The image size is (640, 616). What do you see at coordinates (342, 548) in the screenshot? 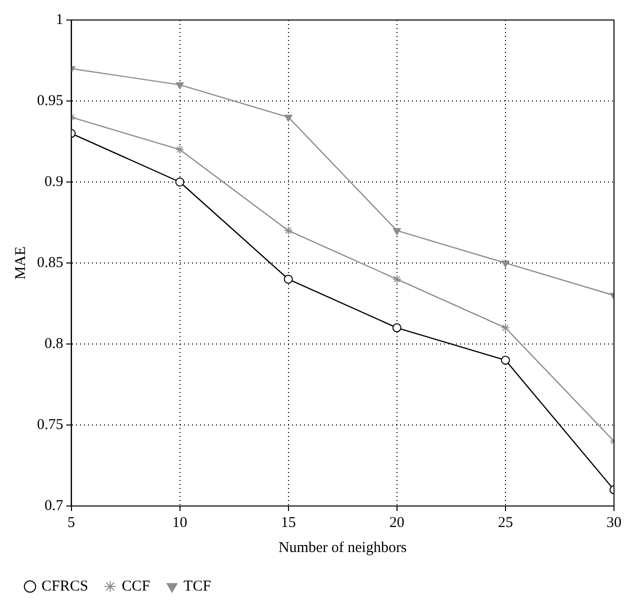
I see `x-axis-title: Number of neighbors` at bounding box center [342, 548].